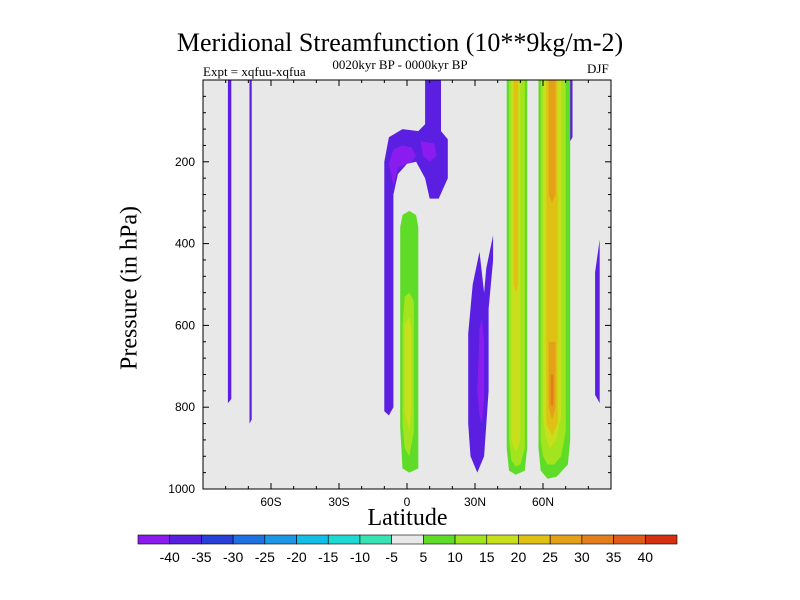 The image size is (800, 600). Describe the element at coordinates (391, 557) in the screenshot. I see `colorbar-label: -5` at that location.